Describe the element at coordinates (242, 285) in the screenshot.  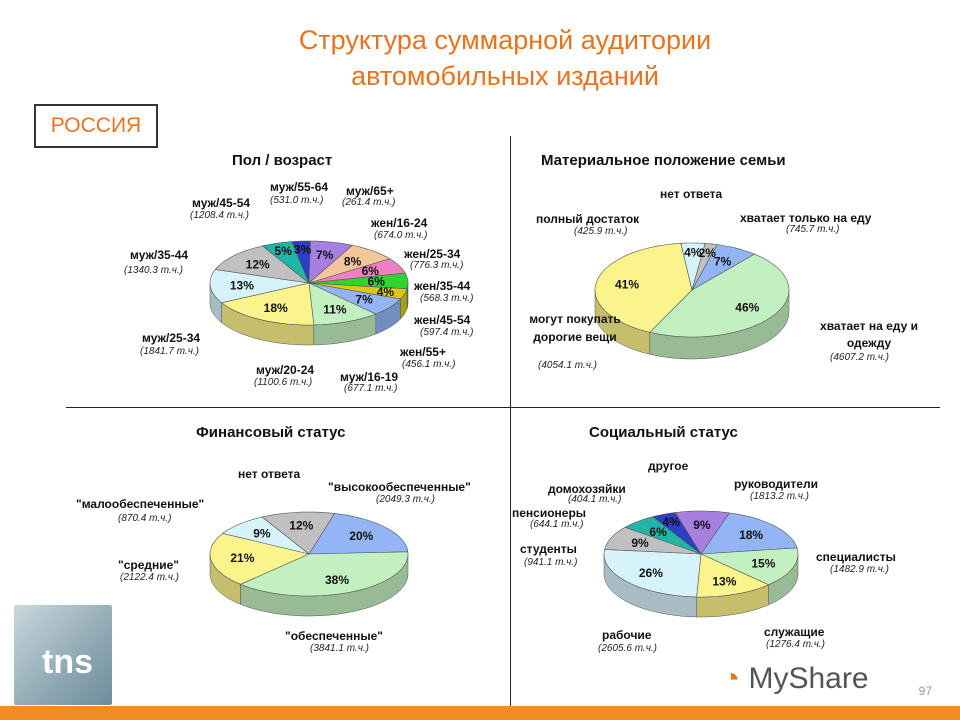
I see `pie-pct-label-0-9: 13%` at that location.